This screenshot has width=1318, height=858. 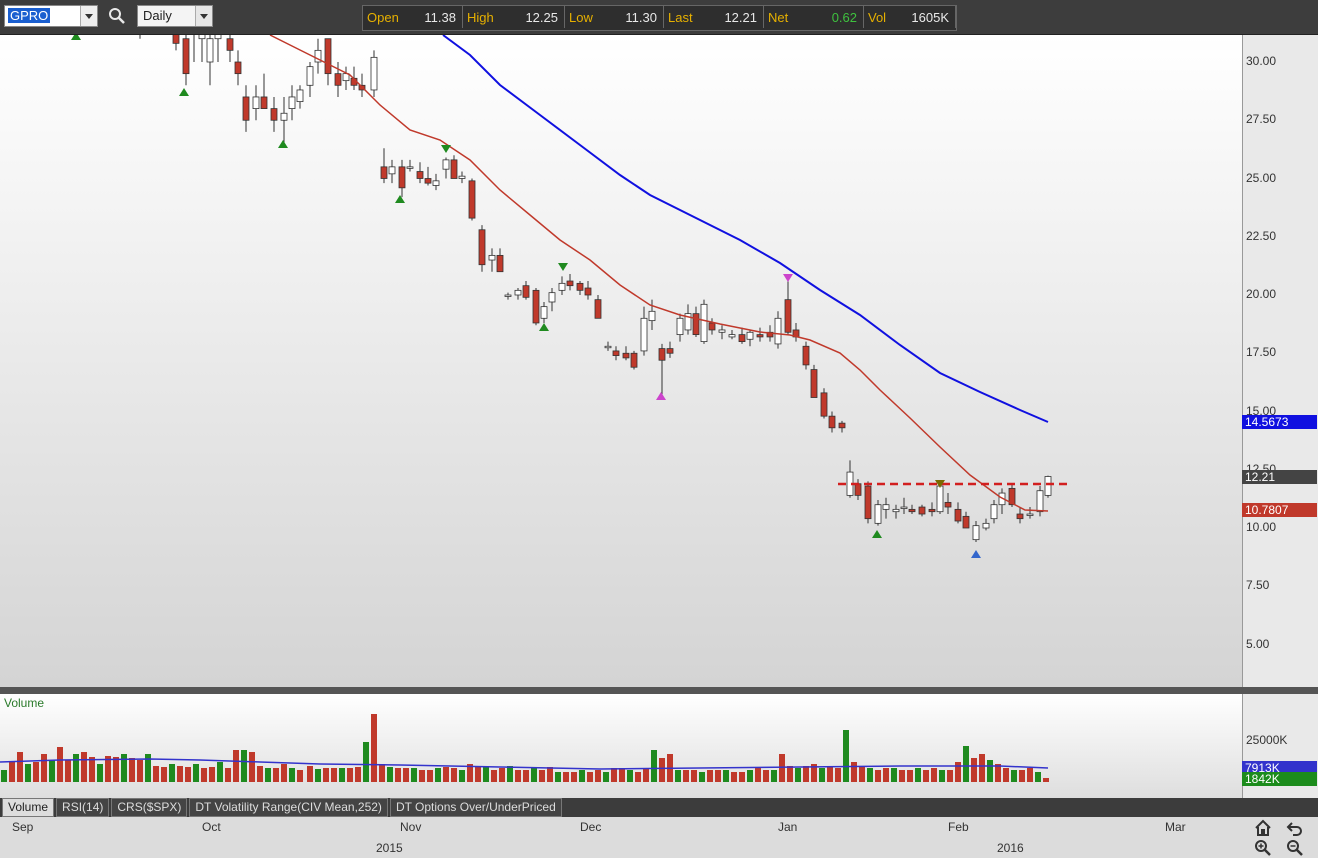 What do you see at coordinates (1263, 848) in the screenshot?
I see `zoom-in-icon` at bounding box center [1263, 848].